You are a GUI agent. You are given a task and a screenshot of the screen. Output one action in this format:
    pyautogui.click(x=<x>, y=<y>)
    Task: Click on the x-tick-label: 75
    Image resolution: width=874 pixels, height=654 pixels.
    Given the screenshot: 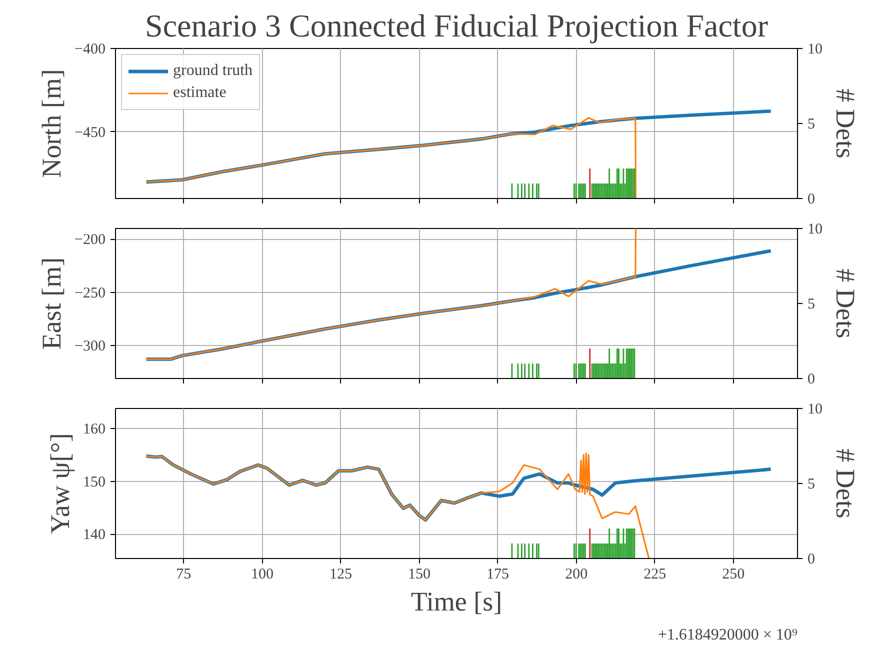 What is the action you would take?
    pyautogui.click(x=184, y=574)
    